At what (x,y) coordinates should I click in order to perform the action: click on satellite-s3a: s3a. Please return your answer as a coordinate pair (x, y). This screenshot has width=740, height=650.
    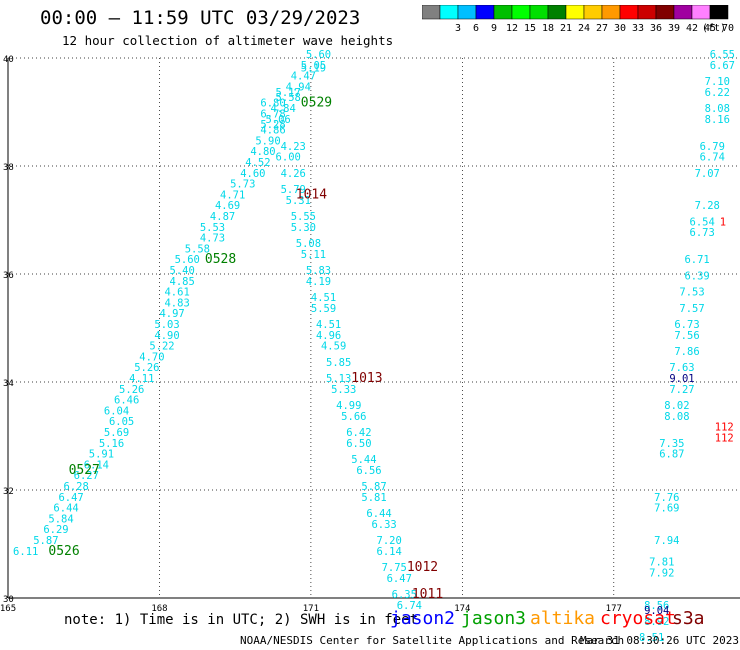
    Looking at the image, I should click on (688, 618).